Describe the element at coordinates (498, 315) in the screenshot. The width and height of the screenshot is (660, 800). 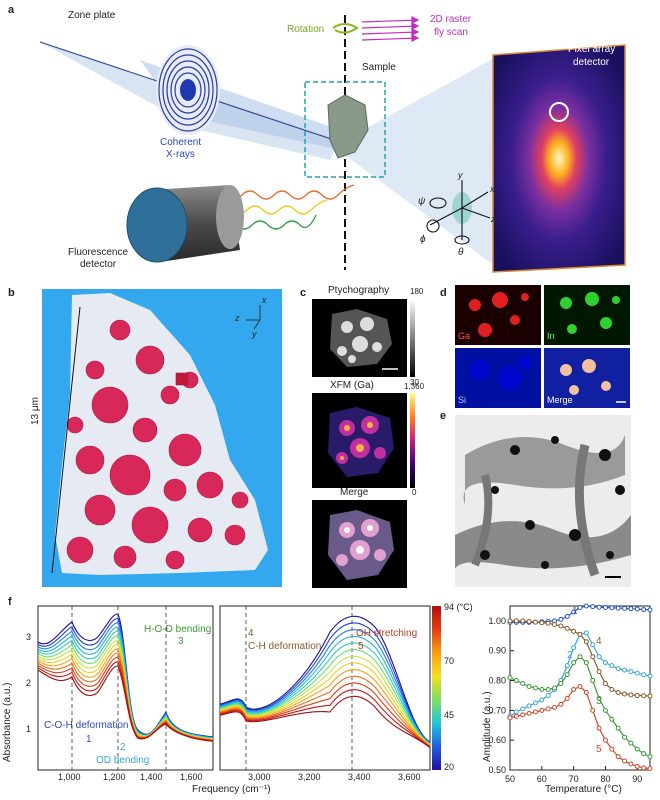
I see `ga-map` at that location.